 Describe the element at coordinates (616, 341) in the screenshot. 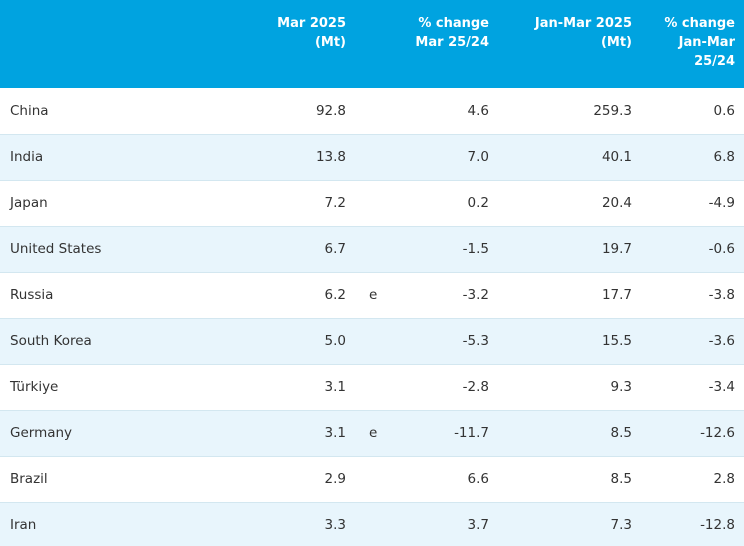

I see `jan-mar-2025-cell: 15.5` at that location.